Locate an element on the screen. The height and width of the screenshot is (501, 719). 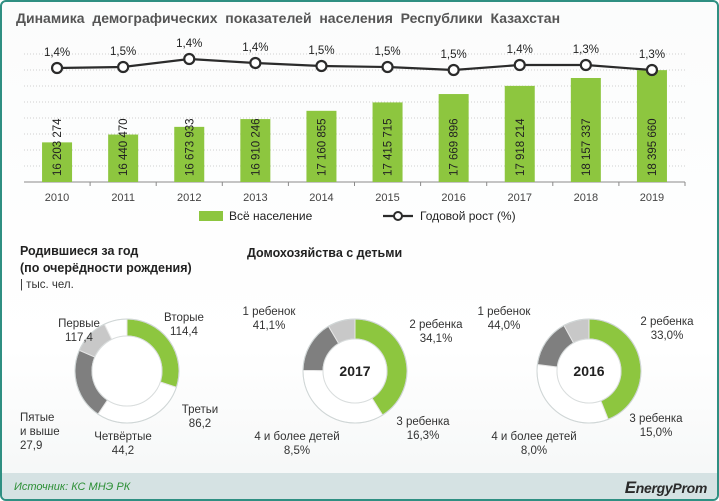
births-donut-hole is located at coordinates (127, 371).